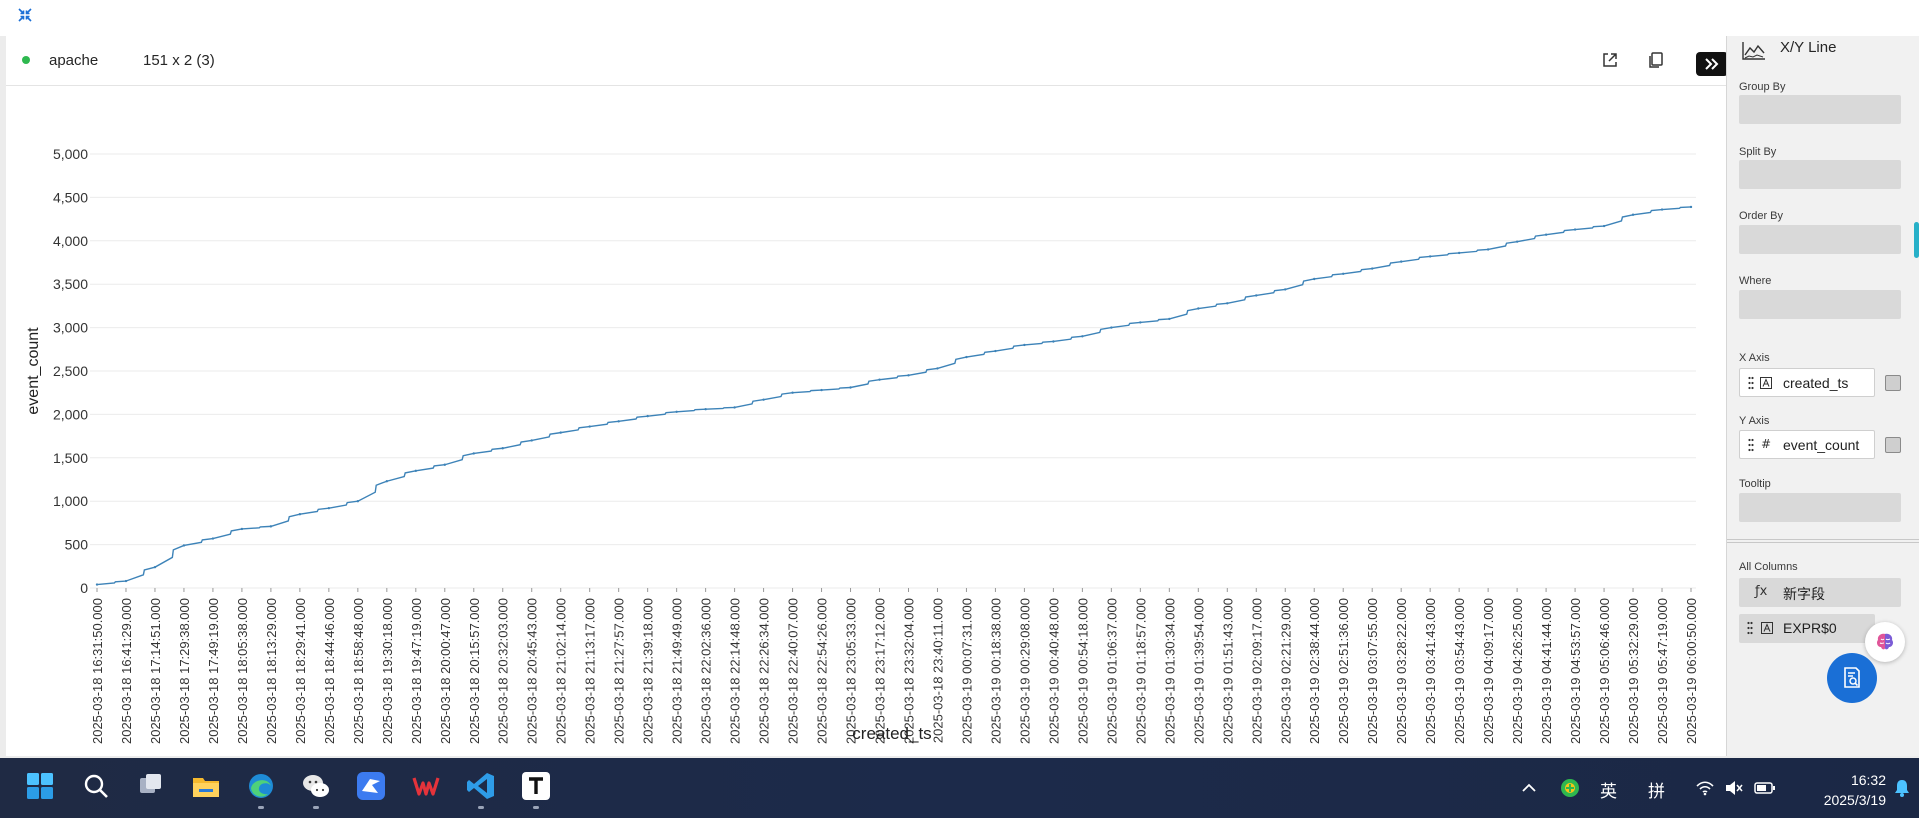 Image resolution: width=1919 pixels, height=818 pixels. I want to click on query-inspect-button, so click(1852, 678).